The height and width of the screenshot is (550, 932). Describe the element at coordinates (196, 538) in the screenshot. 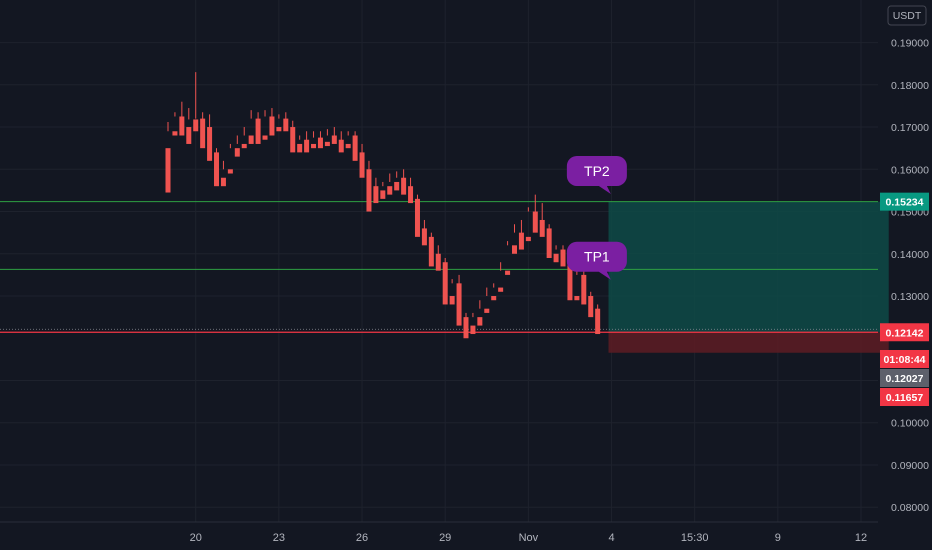

I see `x-tick-label: 20` at that location.